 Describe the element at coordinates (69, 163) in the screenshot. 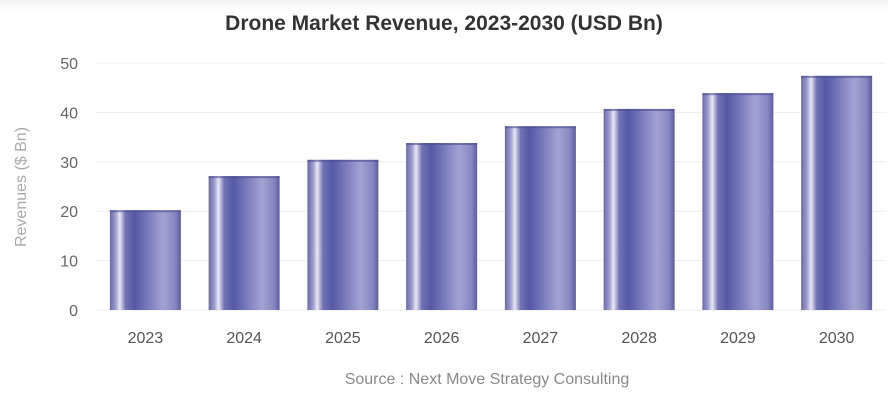

I see `y-tick-label: 30` at that location.